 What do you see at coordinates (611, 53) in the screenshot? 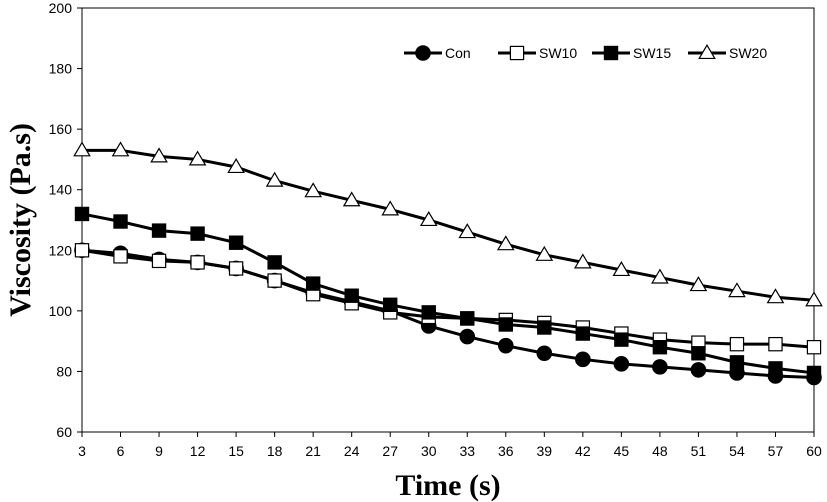
I see `legend-marker-sw15` at bounding box center [611, 53].